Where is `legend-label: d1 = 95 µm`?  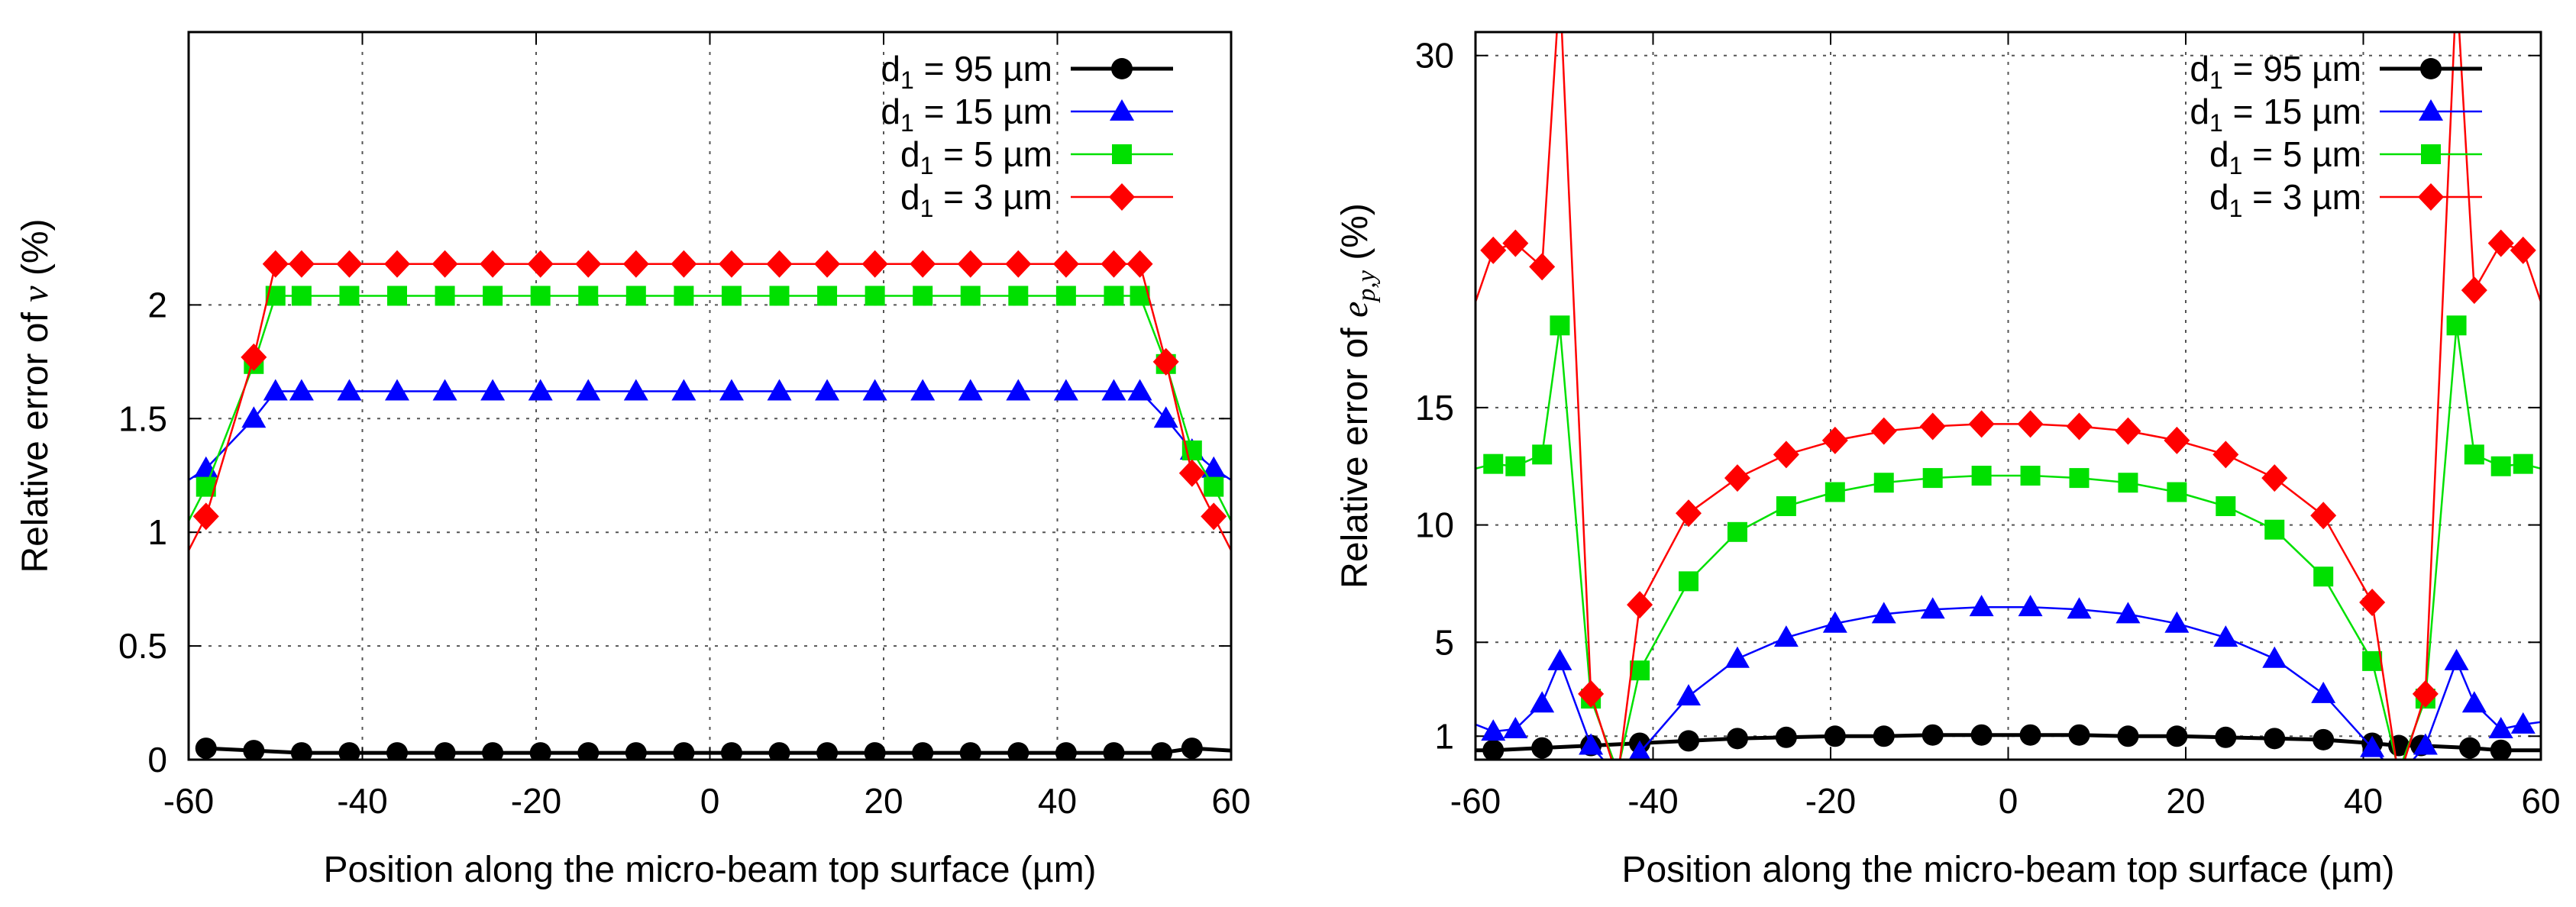
legend-label: d1 = 95 µm is located at coordinates (966, 72).